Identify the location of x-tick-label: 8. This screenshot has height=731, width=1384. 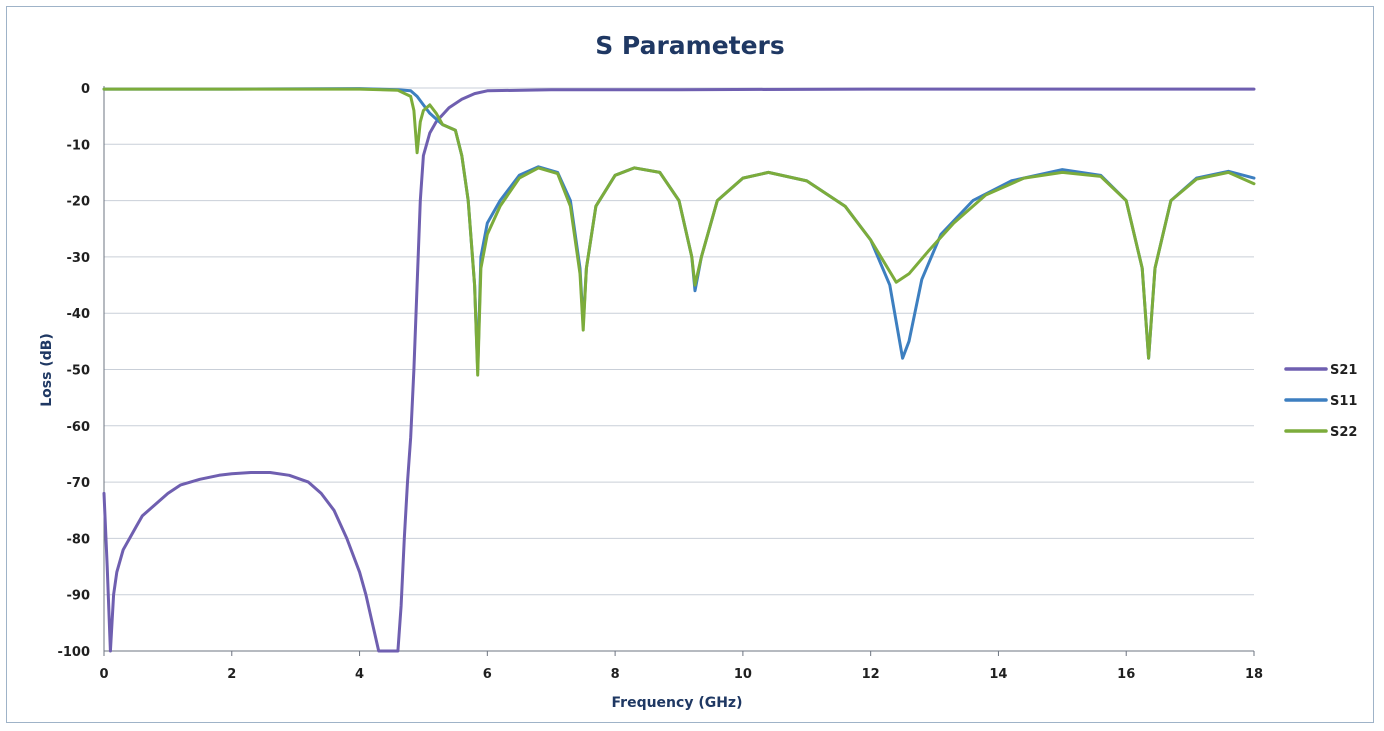
(615, 674).